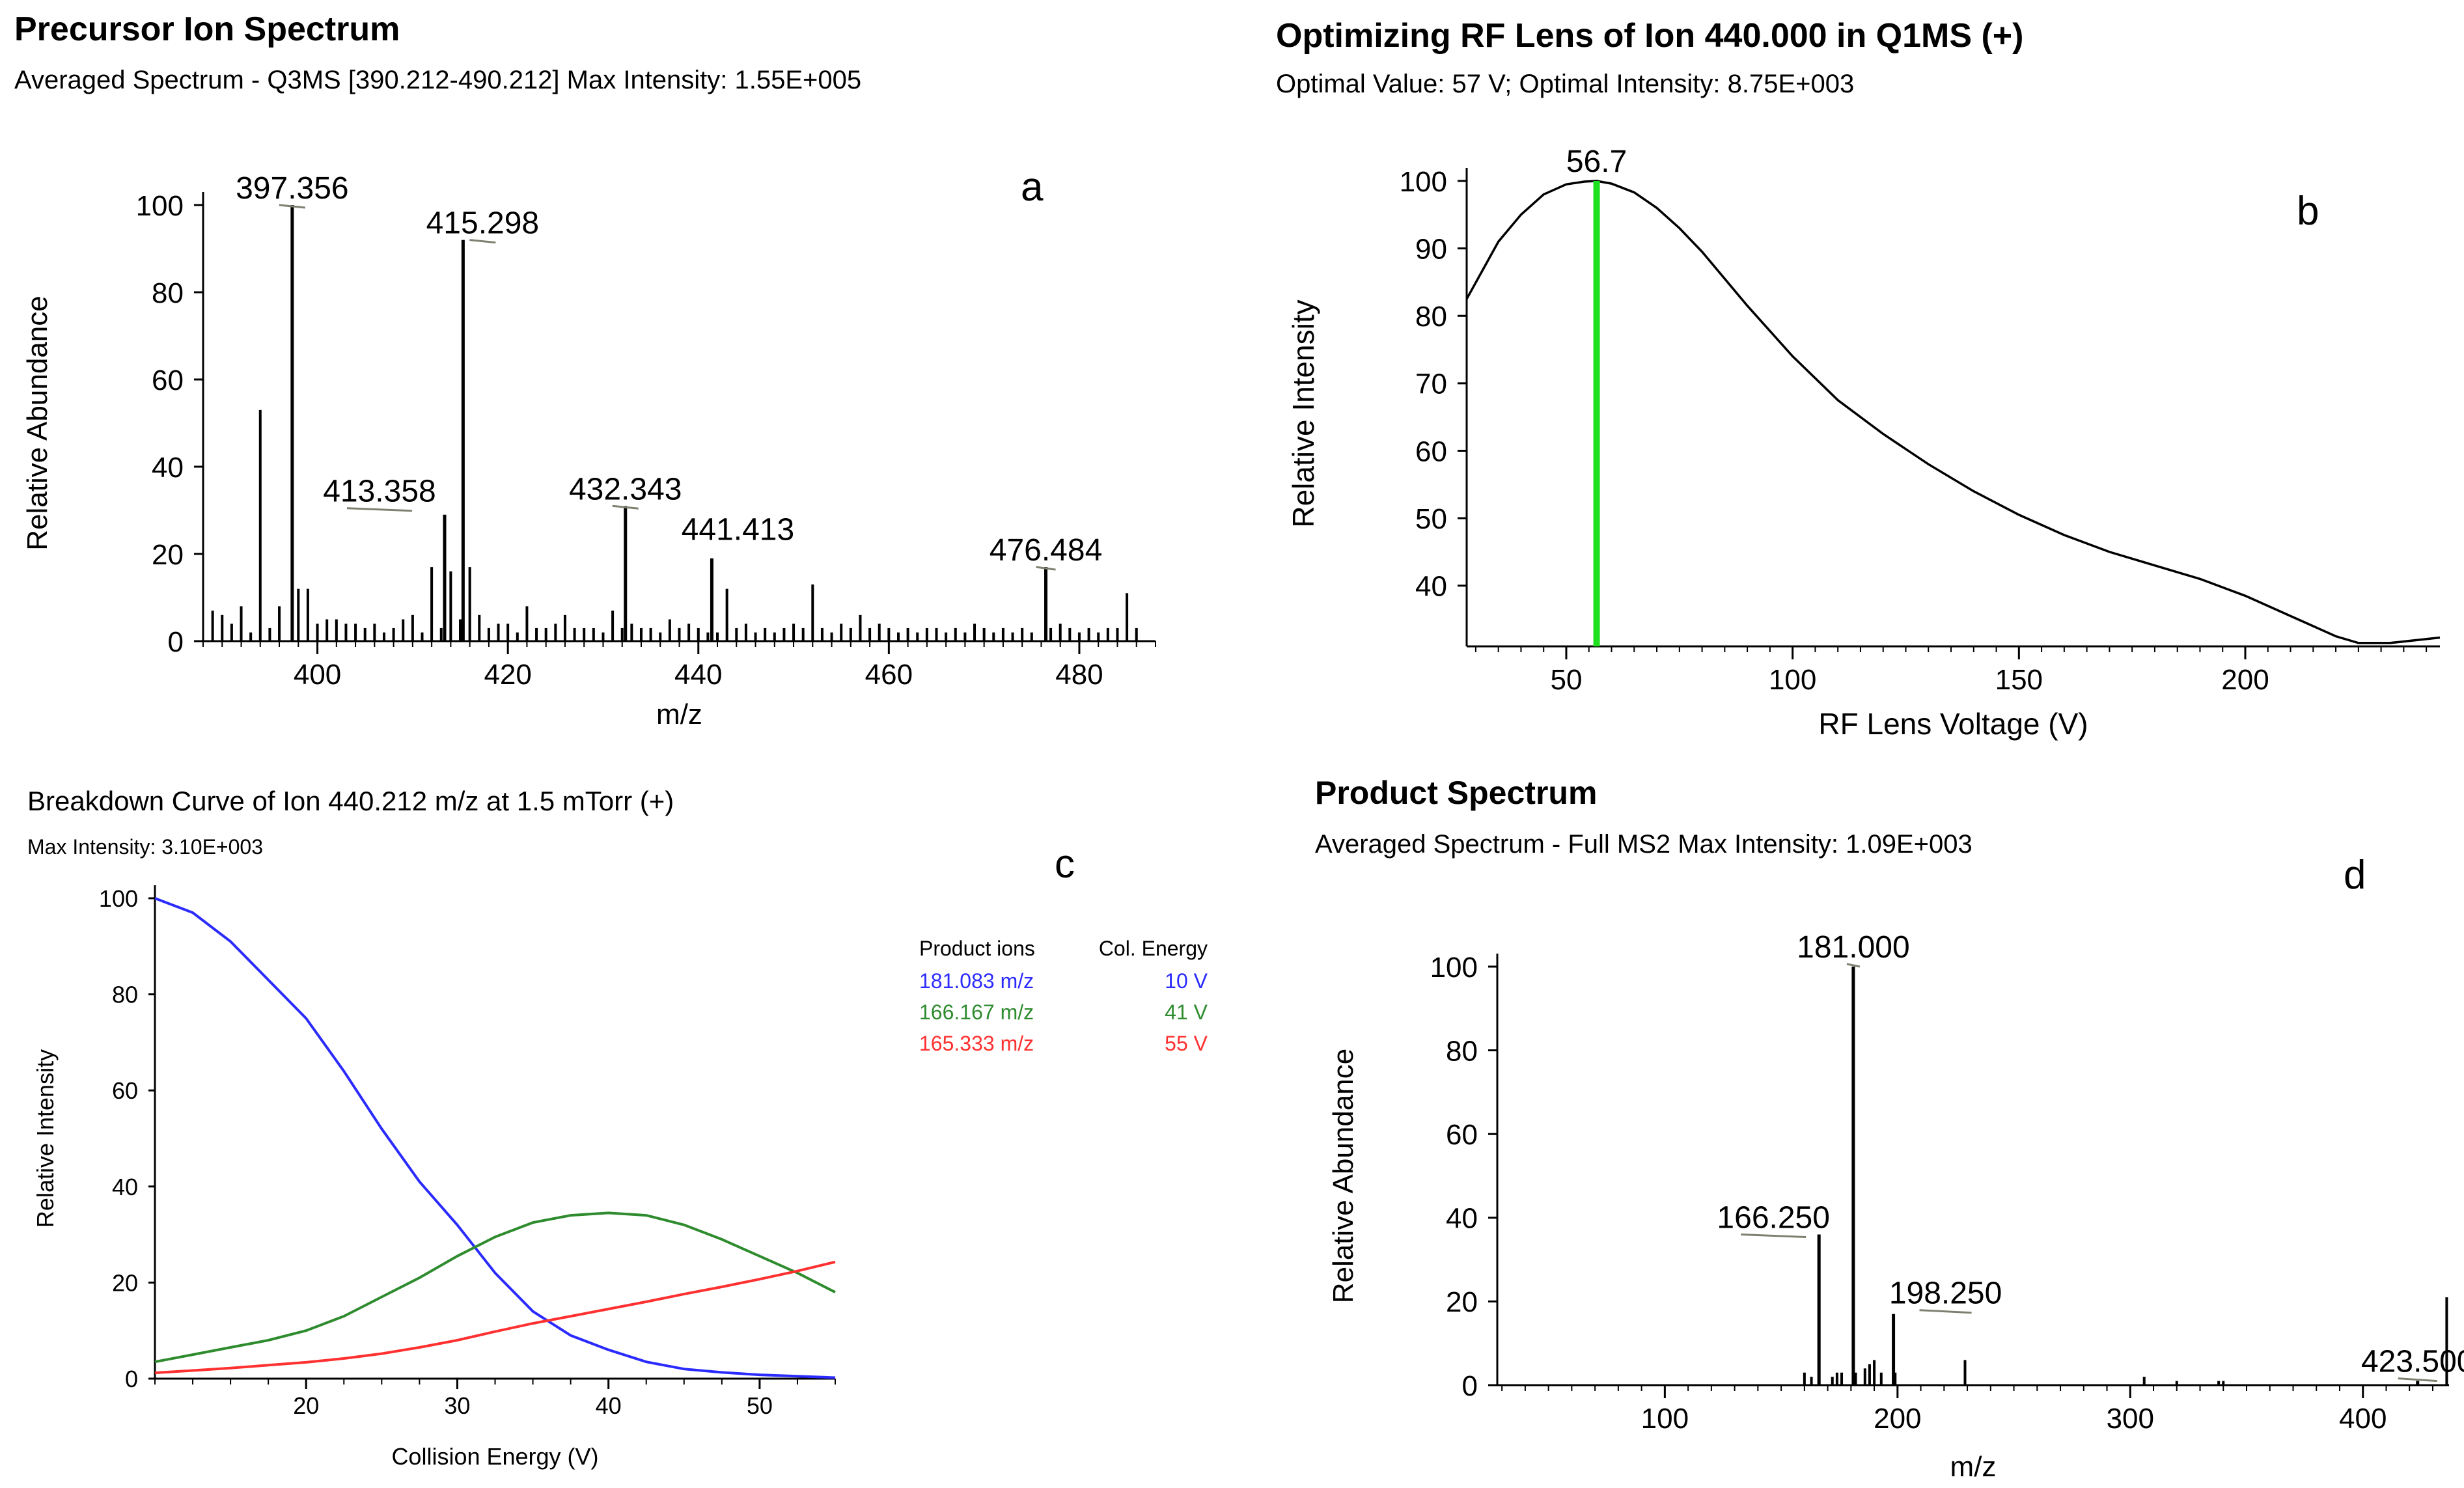 Image resolution: width=2464 pixels, height=1488 pixels. What do you see at coordinates (1854, 948) in the screenshot?
I see `chart-d-peak-label: 181.000` at bounding box center [1854, 948].